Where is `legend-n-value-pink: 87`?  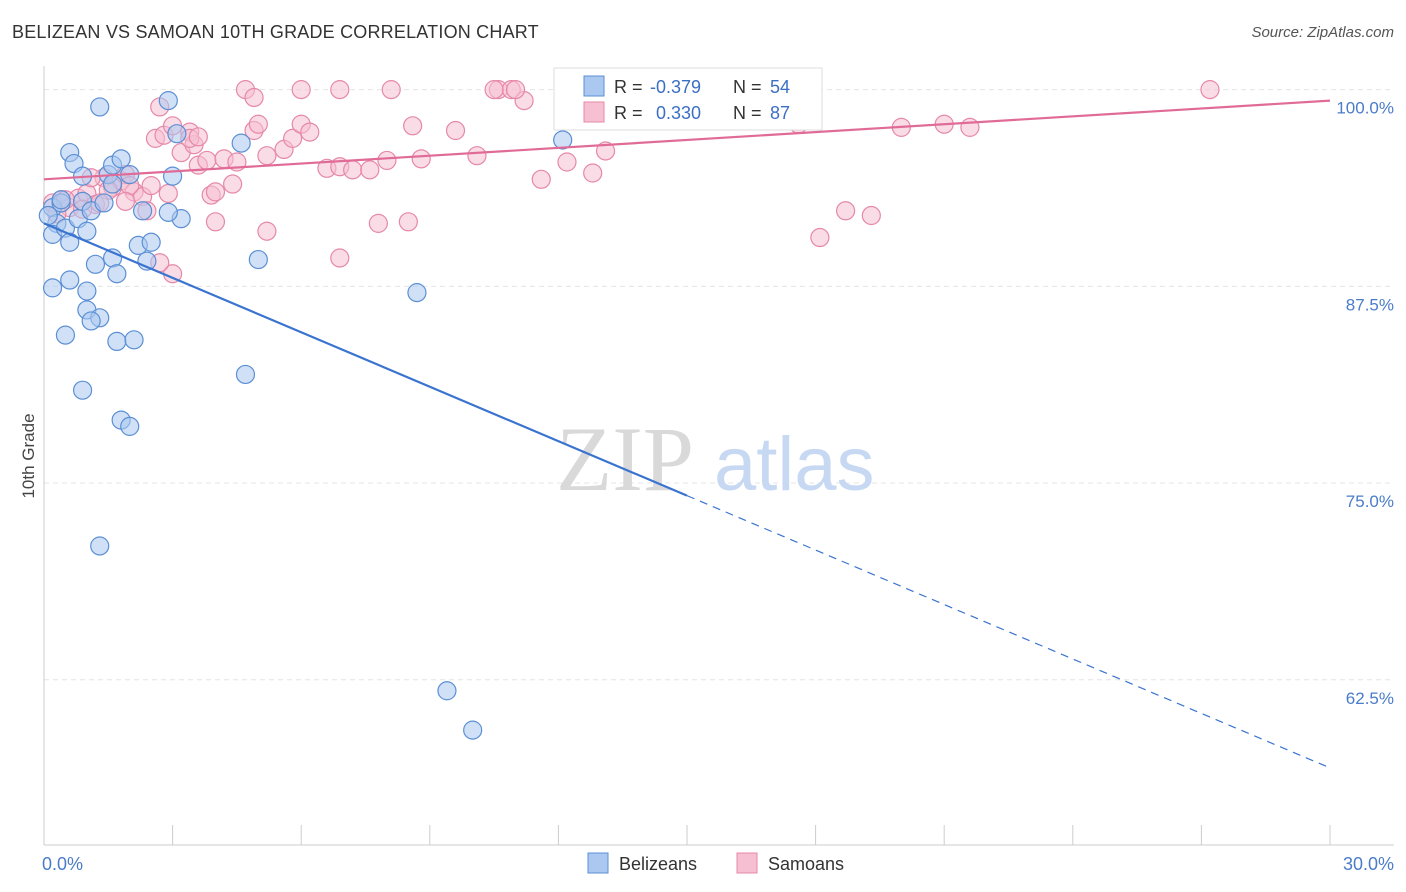
legend-n-value-pink: 87 is located at coordinates (780, 113).